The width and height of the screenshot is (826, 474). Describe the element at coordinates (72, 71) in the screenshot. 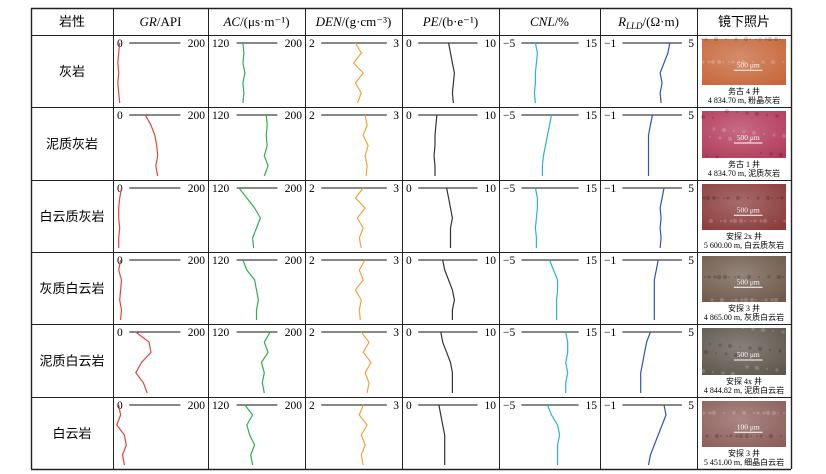

I see `rock-type-label: 灰岩` at that location.